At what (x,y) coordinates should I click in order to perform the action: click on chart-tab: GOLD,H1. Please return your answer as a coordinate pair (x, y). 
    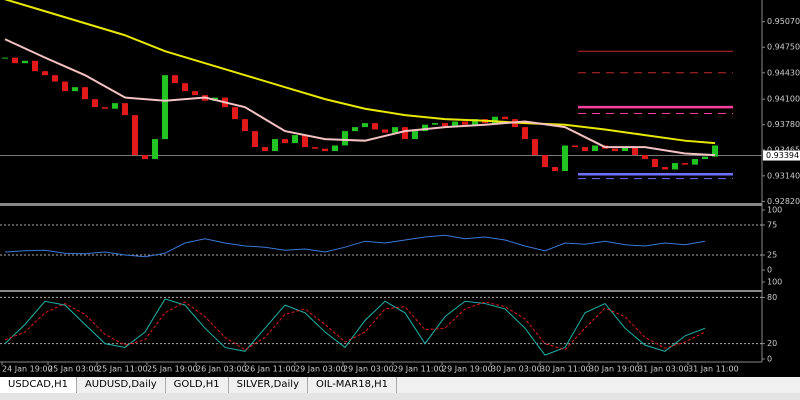
    Looking at the image, I should click on (197, 385).